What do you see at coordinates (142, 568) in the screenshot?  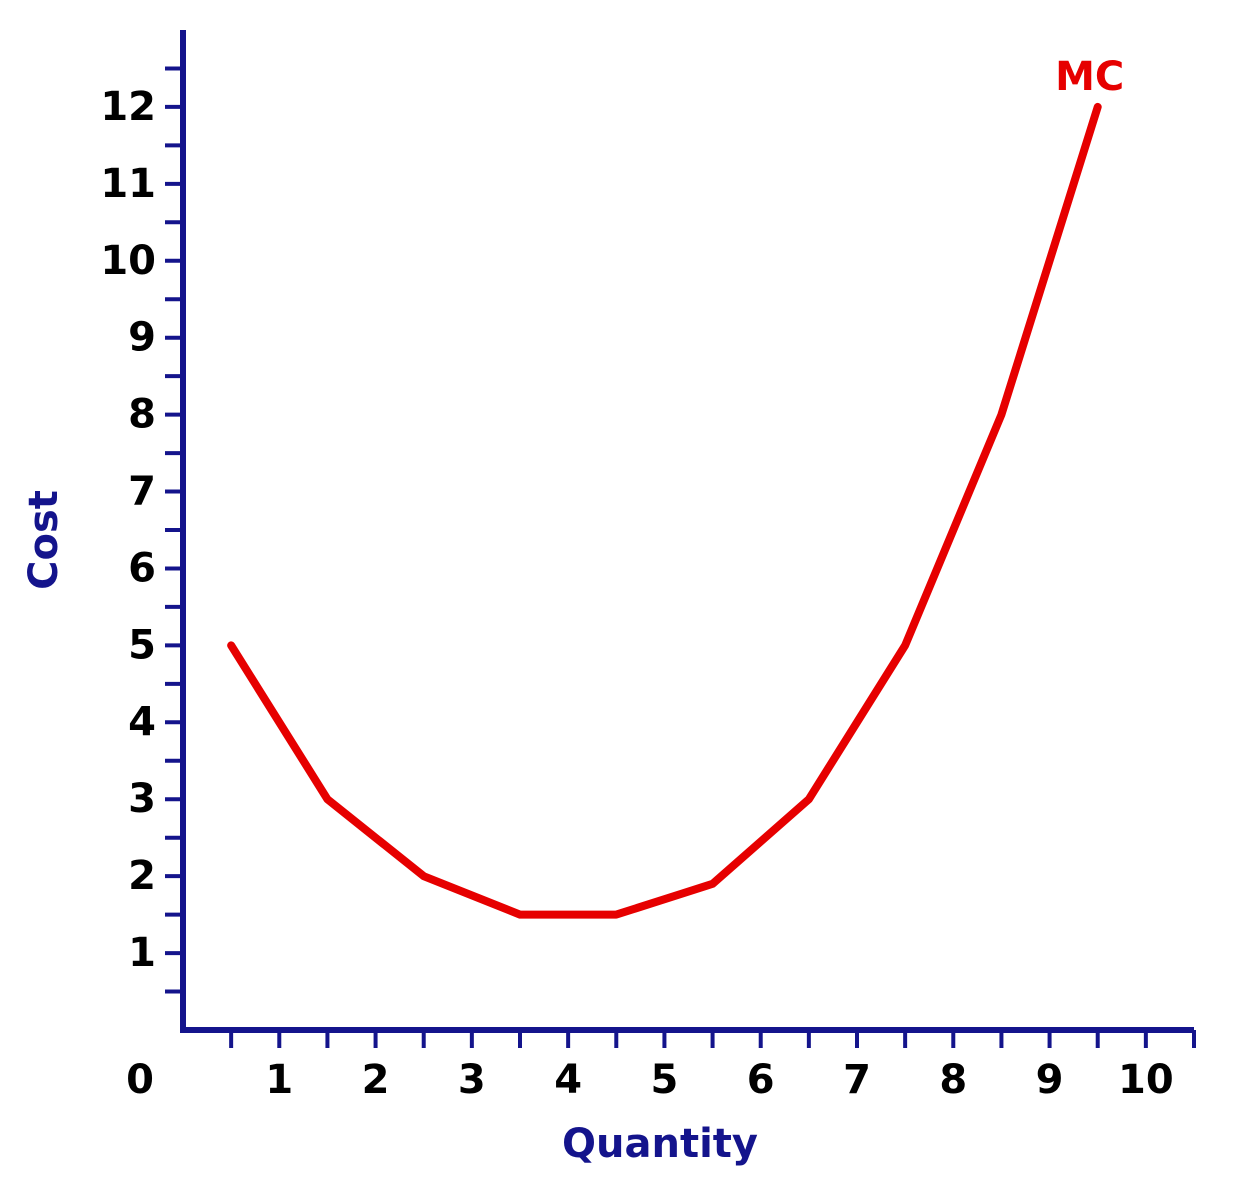 I see `y-tick-label: 6` at bounding box center [142, 568].